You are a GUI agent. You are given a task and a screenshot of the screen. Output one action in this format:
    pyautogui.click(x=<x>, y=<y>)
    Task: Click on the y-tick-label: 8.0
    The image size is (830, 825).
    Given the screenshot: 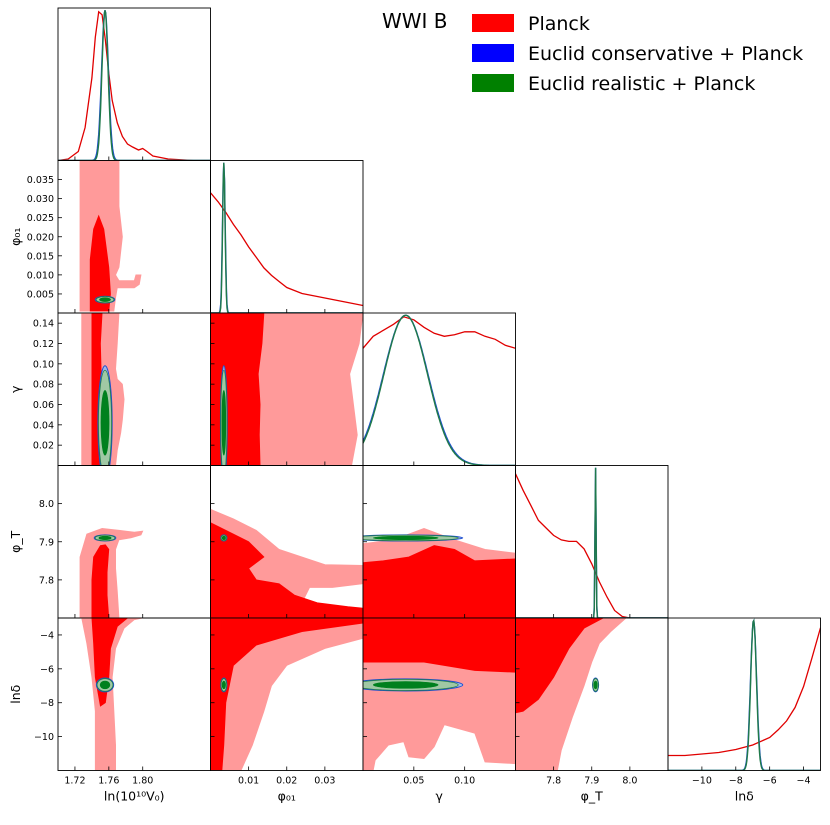 What is the action you would take?
    pyautogui.click(x=46, y=504)
    